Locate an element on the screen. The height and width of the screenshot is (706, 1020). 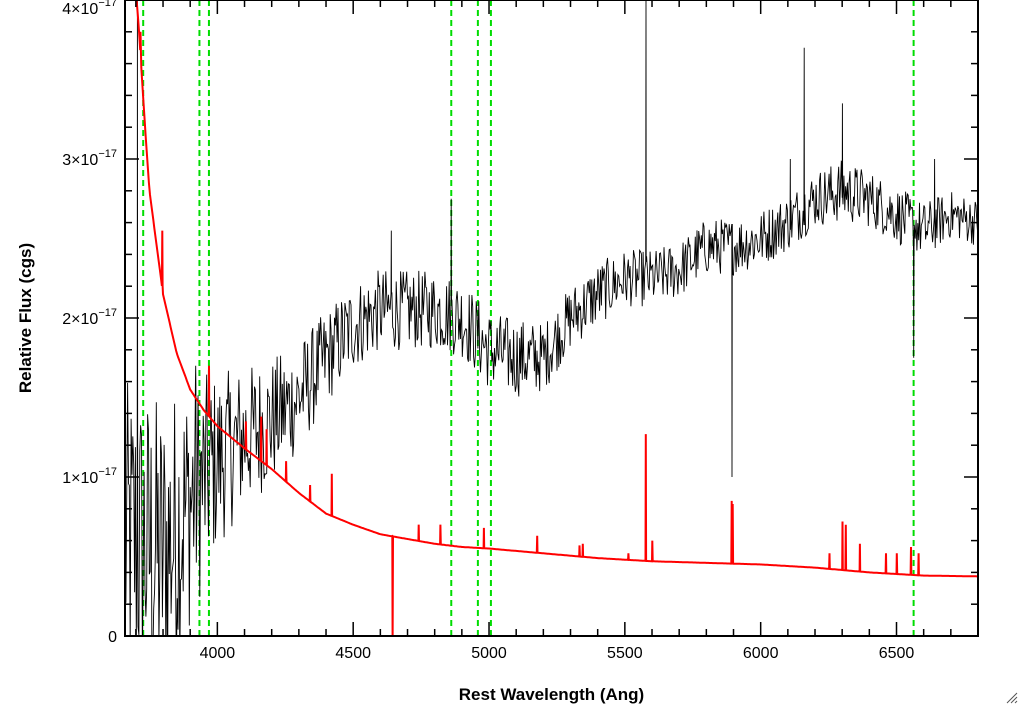
y-tick-mantissa: 0 is located at coordinates (112, 637).